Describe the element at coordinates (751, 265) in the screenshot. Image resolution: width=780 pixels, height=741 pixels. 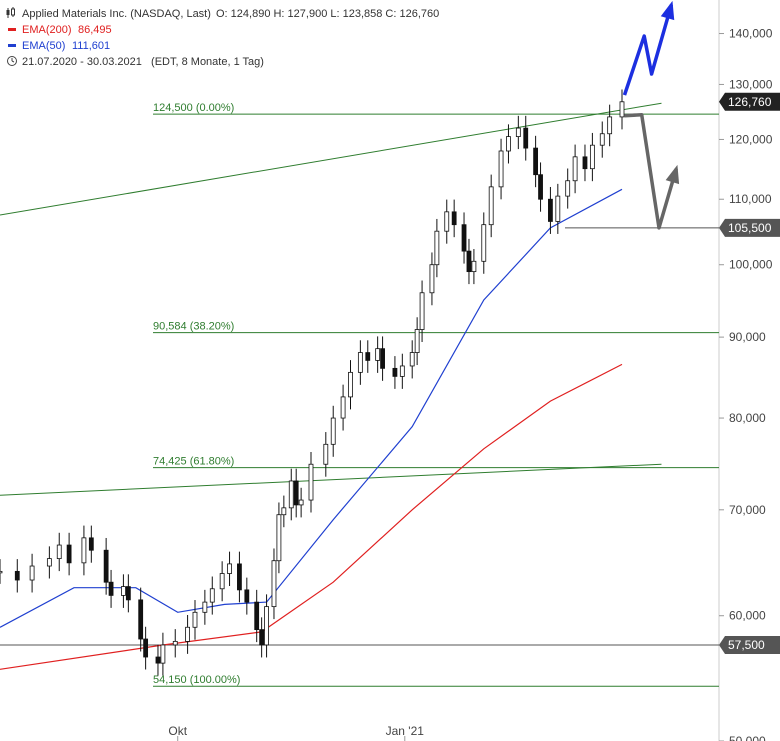
I see `y-tick-label: 100,000` at that location.